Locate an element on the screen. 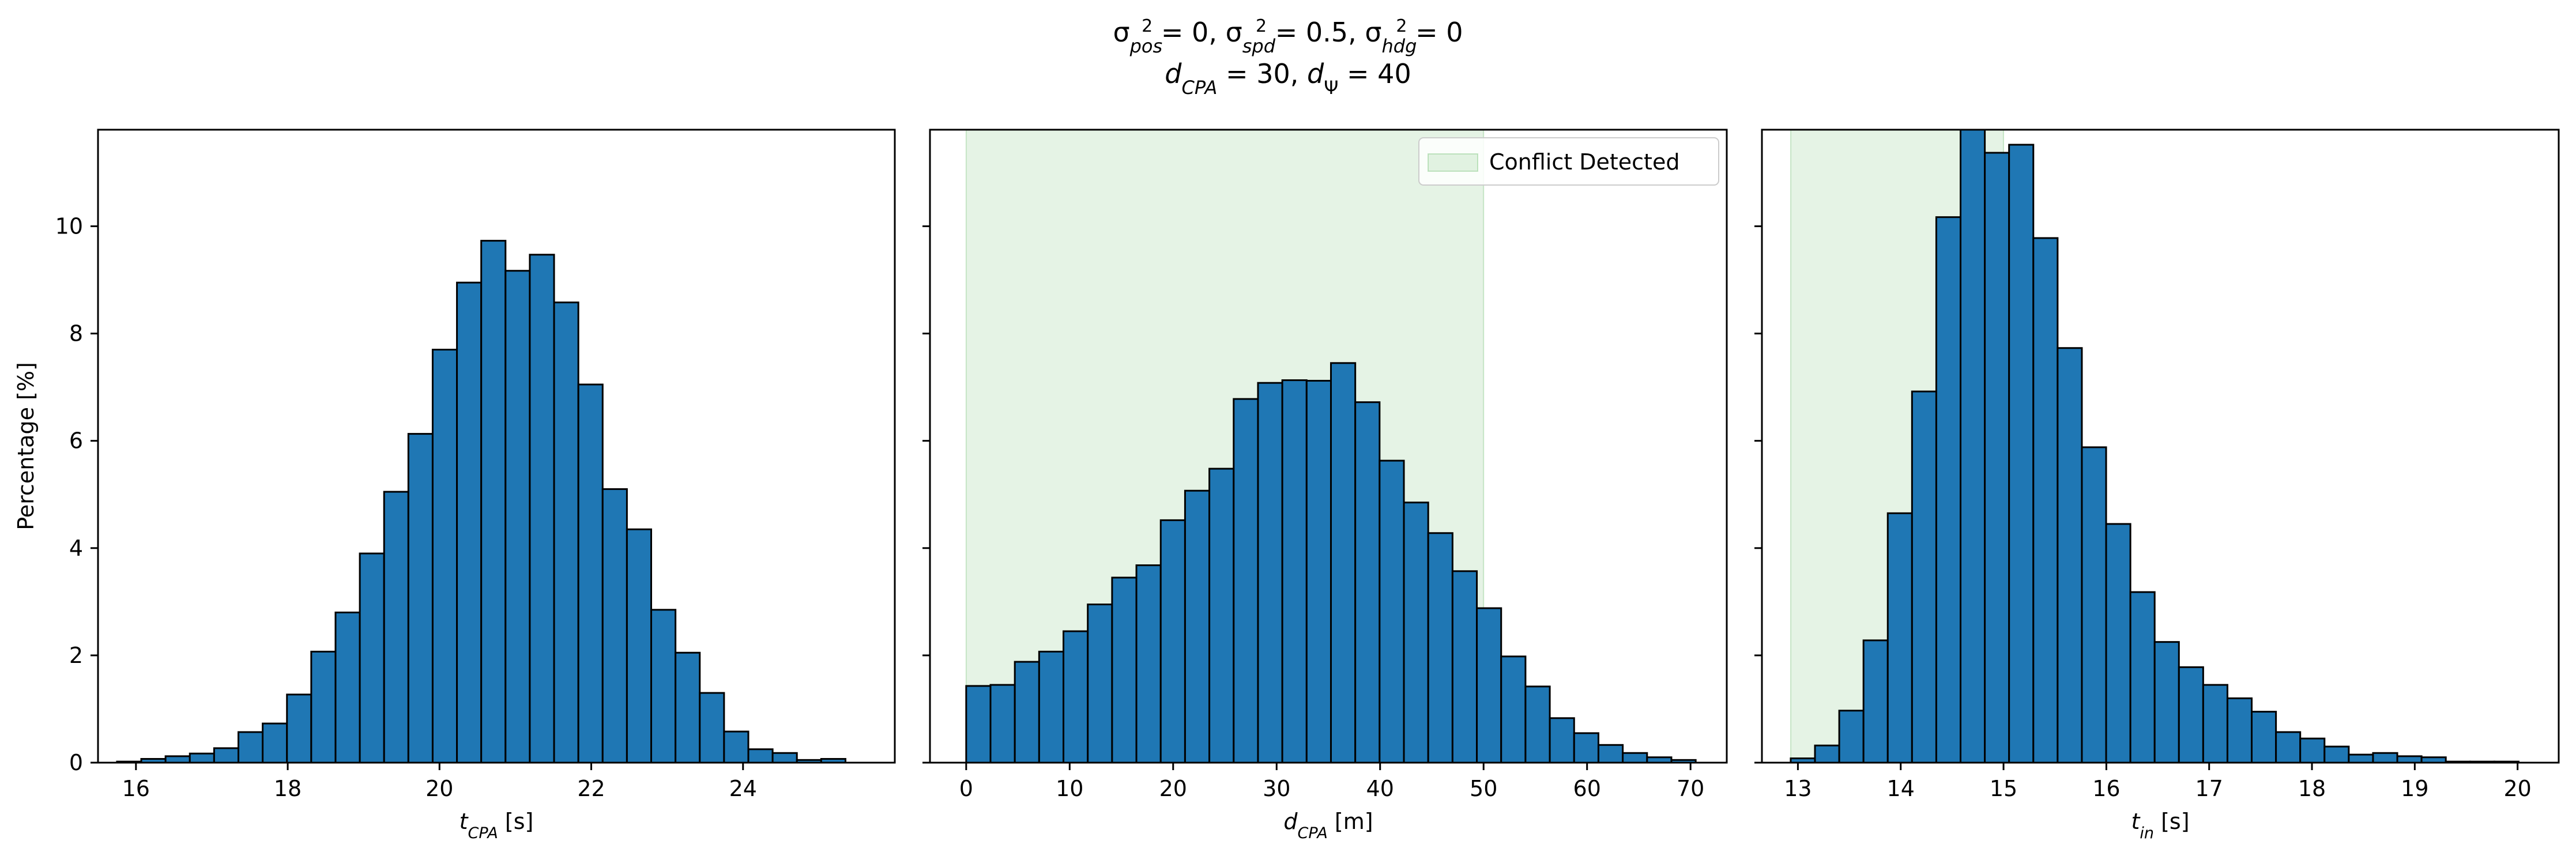  x-tick-label: 0 is located at coordinates (966, 789).